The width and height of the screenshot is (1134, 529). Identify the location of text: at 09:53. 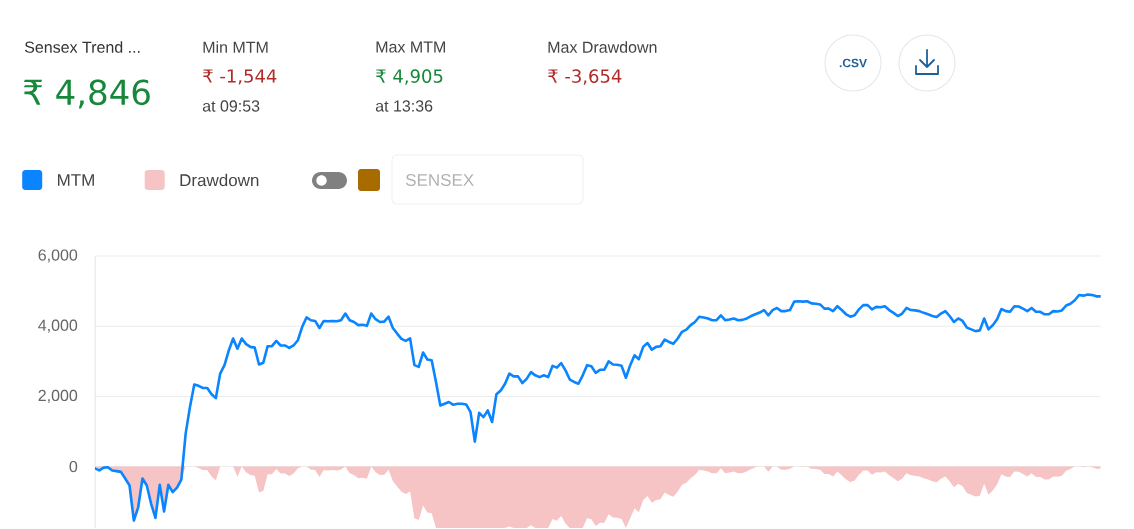
(231, 106).